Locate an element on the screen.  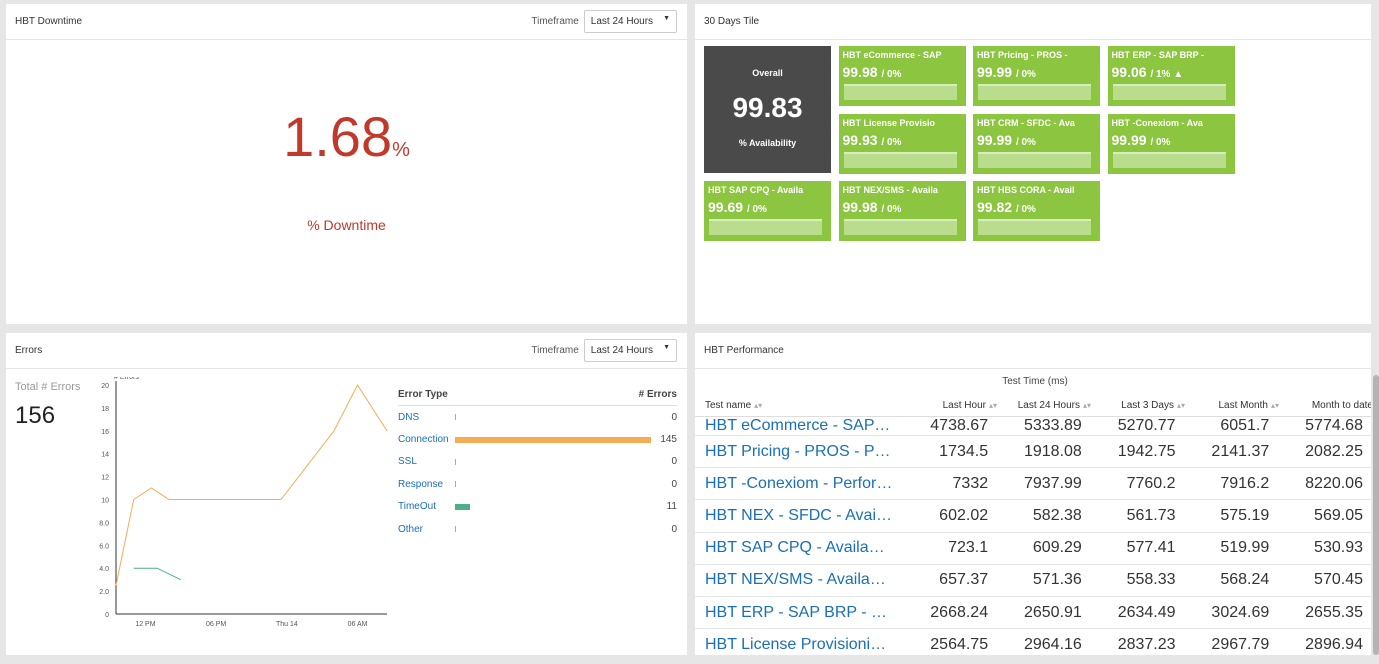
table-cell: 1734.5 is located at coordinates (964, 451).